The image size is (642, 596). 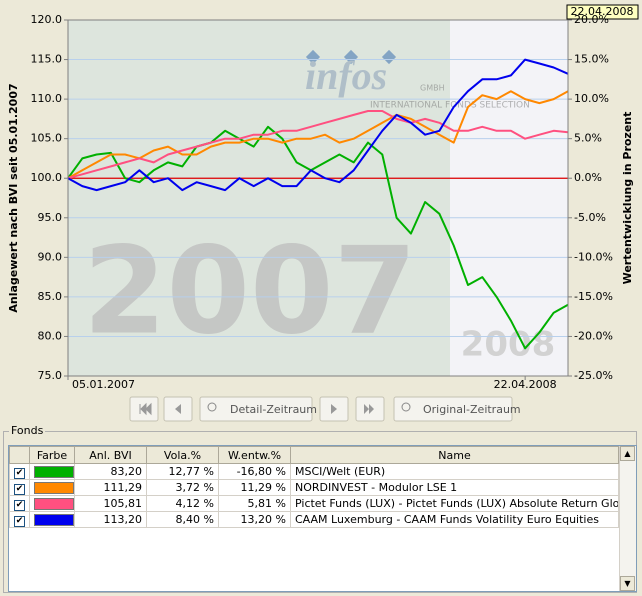 I want to click on y-tick-label: 100.0, so click(x=47, y=177).